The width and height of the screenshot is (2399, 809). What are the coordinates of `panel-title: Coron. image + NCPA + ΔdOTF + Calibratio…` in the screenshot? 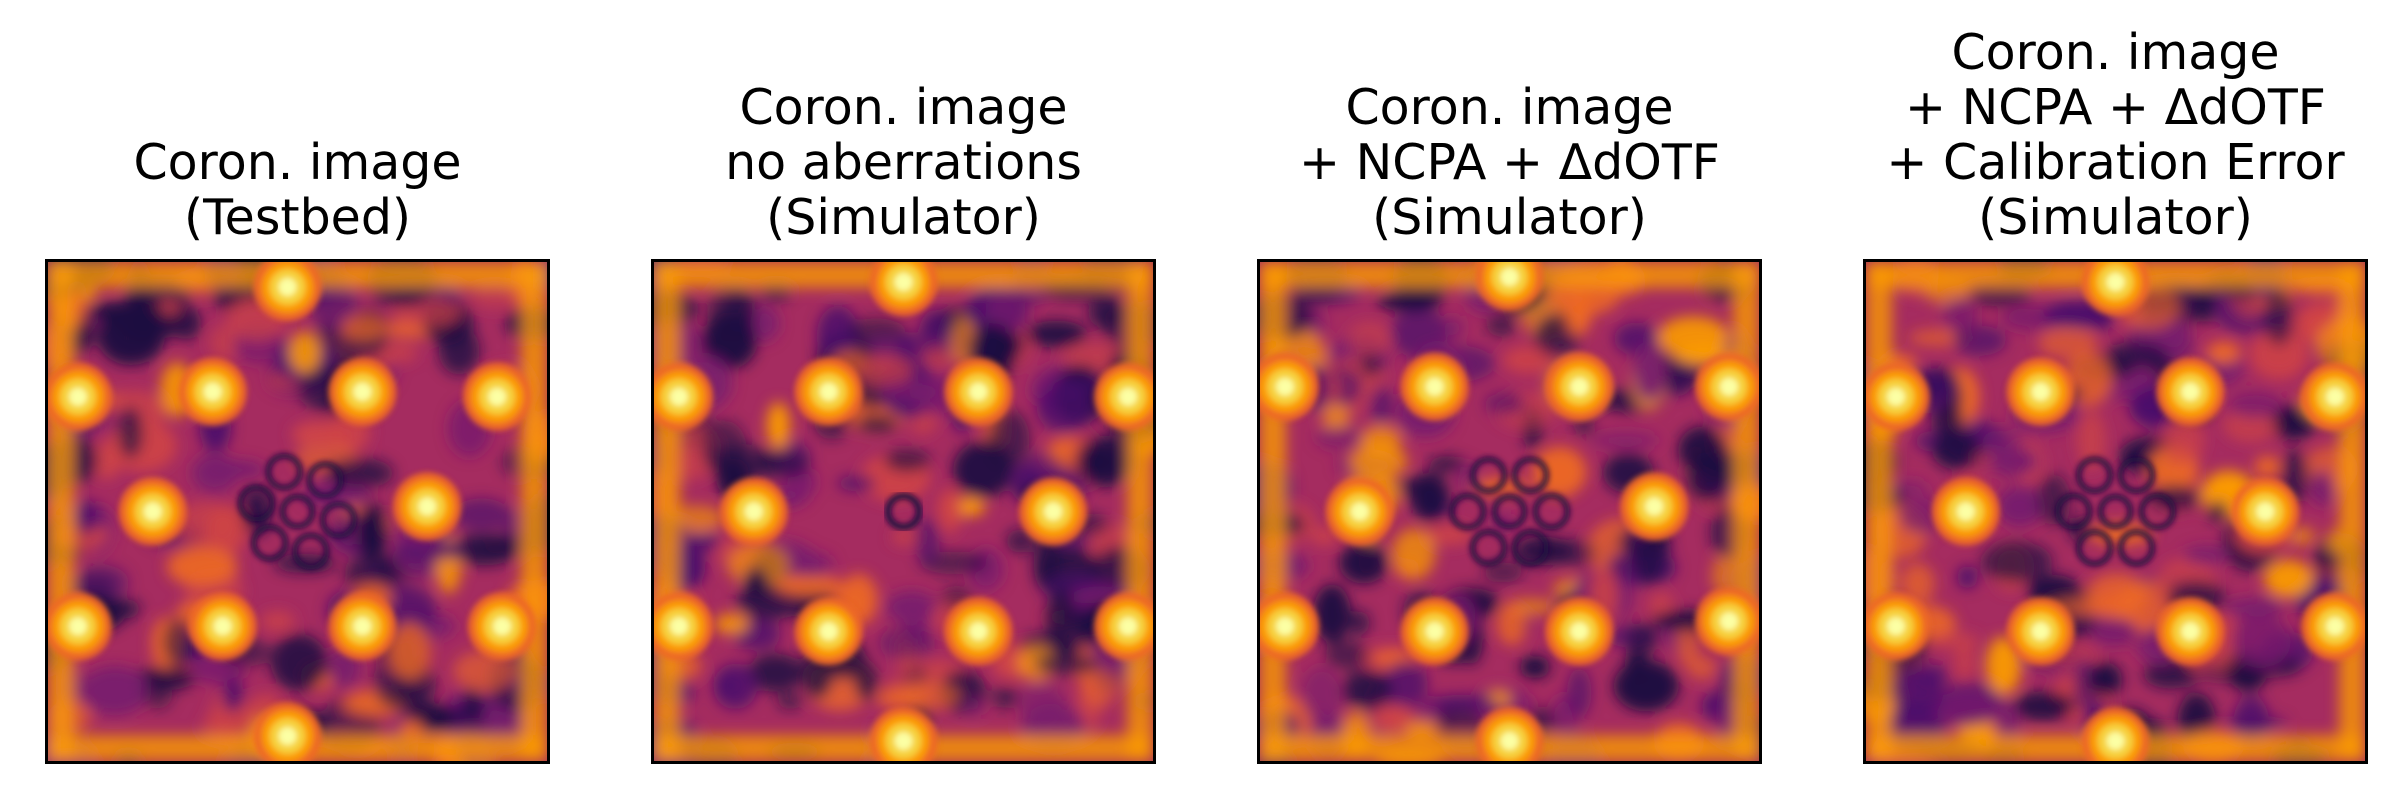 It's located at (2115, 135).